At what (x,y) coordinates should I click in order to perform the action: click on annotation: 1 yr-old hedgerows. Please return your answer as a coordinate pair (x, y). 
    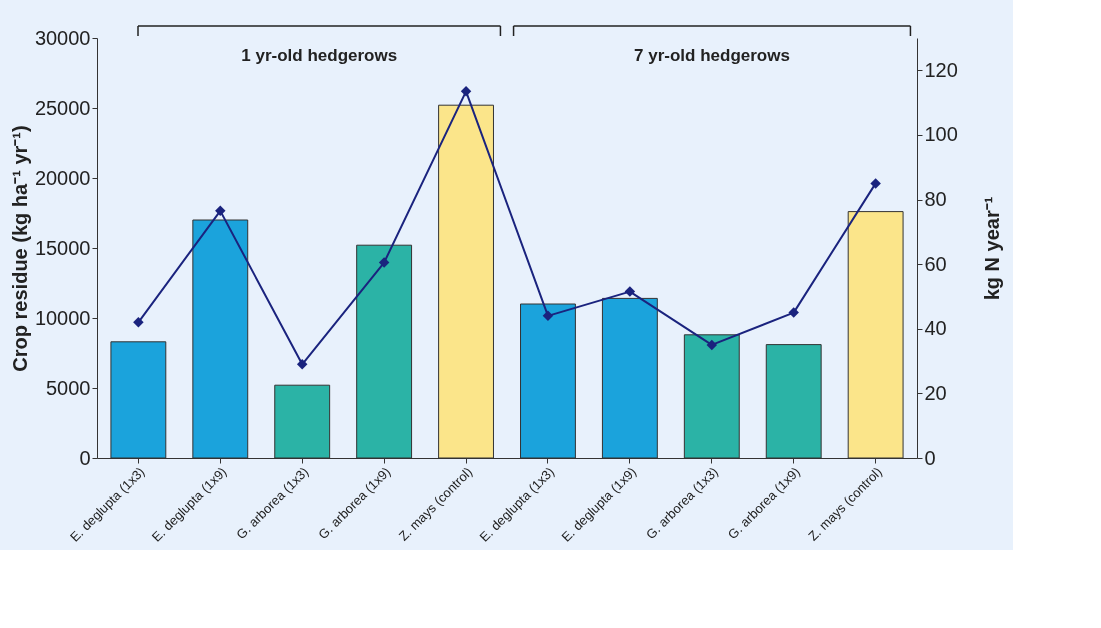
    Looking at the image, I should click on (319, 55).